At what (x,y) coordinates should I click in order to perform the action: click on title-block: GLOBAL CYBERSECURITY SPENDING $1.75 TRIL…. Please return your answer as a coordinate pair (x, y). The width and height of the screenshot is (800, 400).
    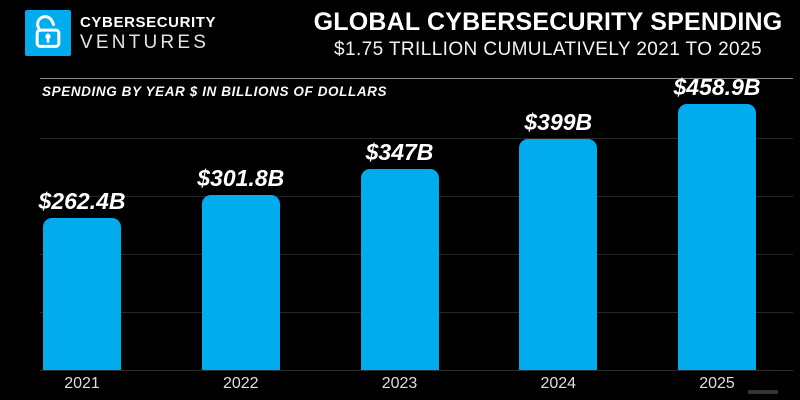
    Looking at the image, I should click on (548, 35).